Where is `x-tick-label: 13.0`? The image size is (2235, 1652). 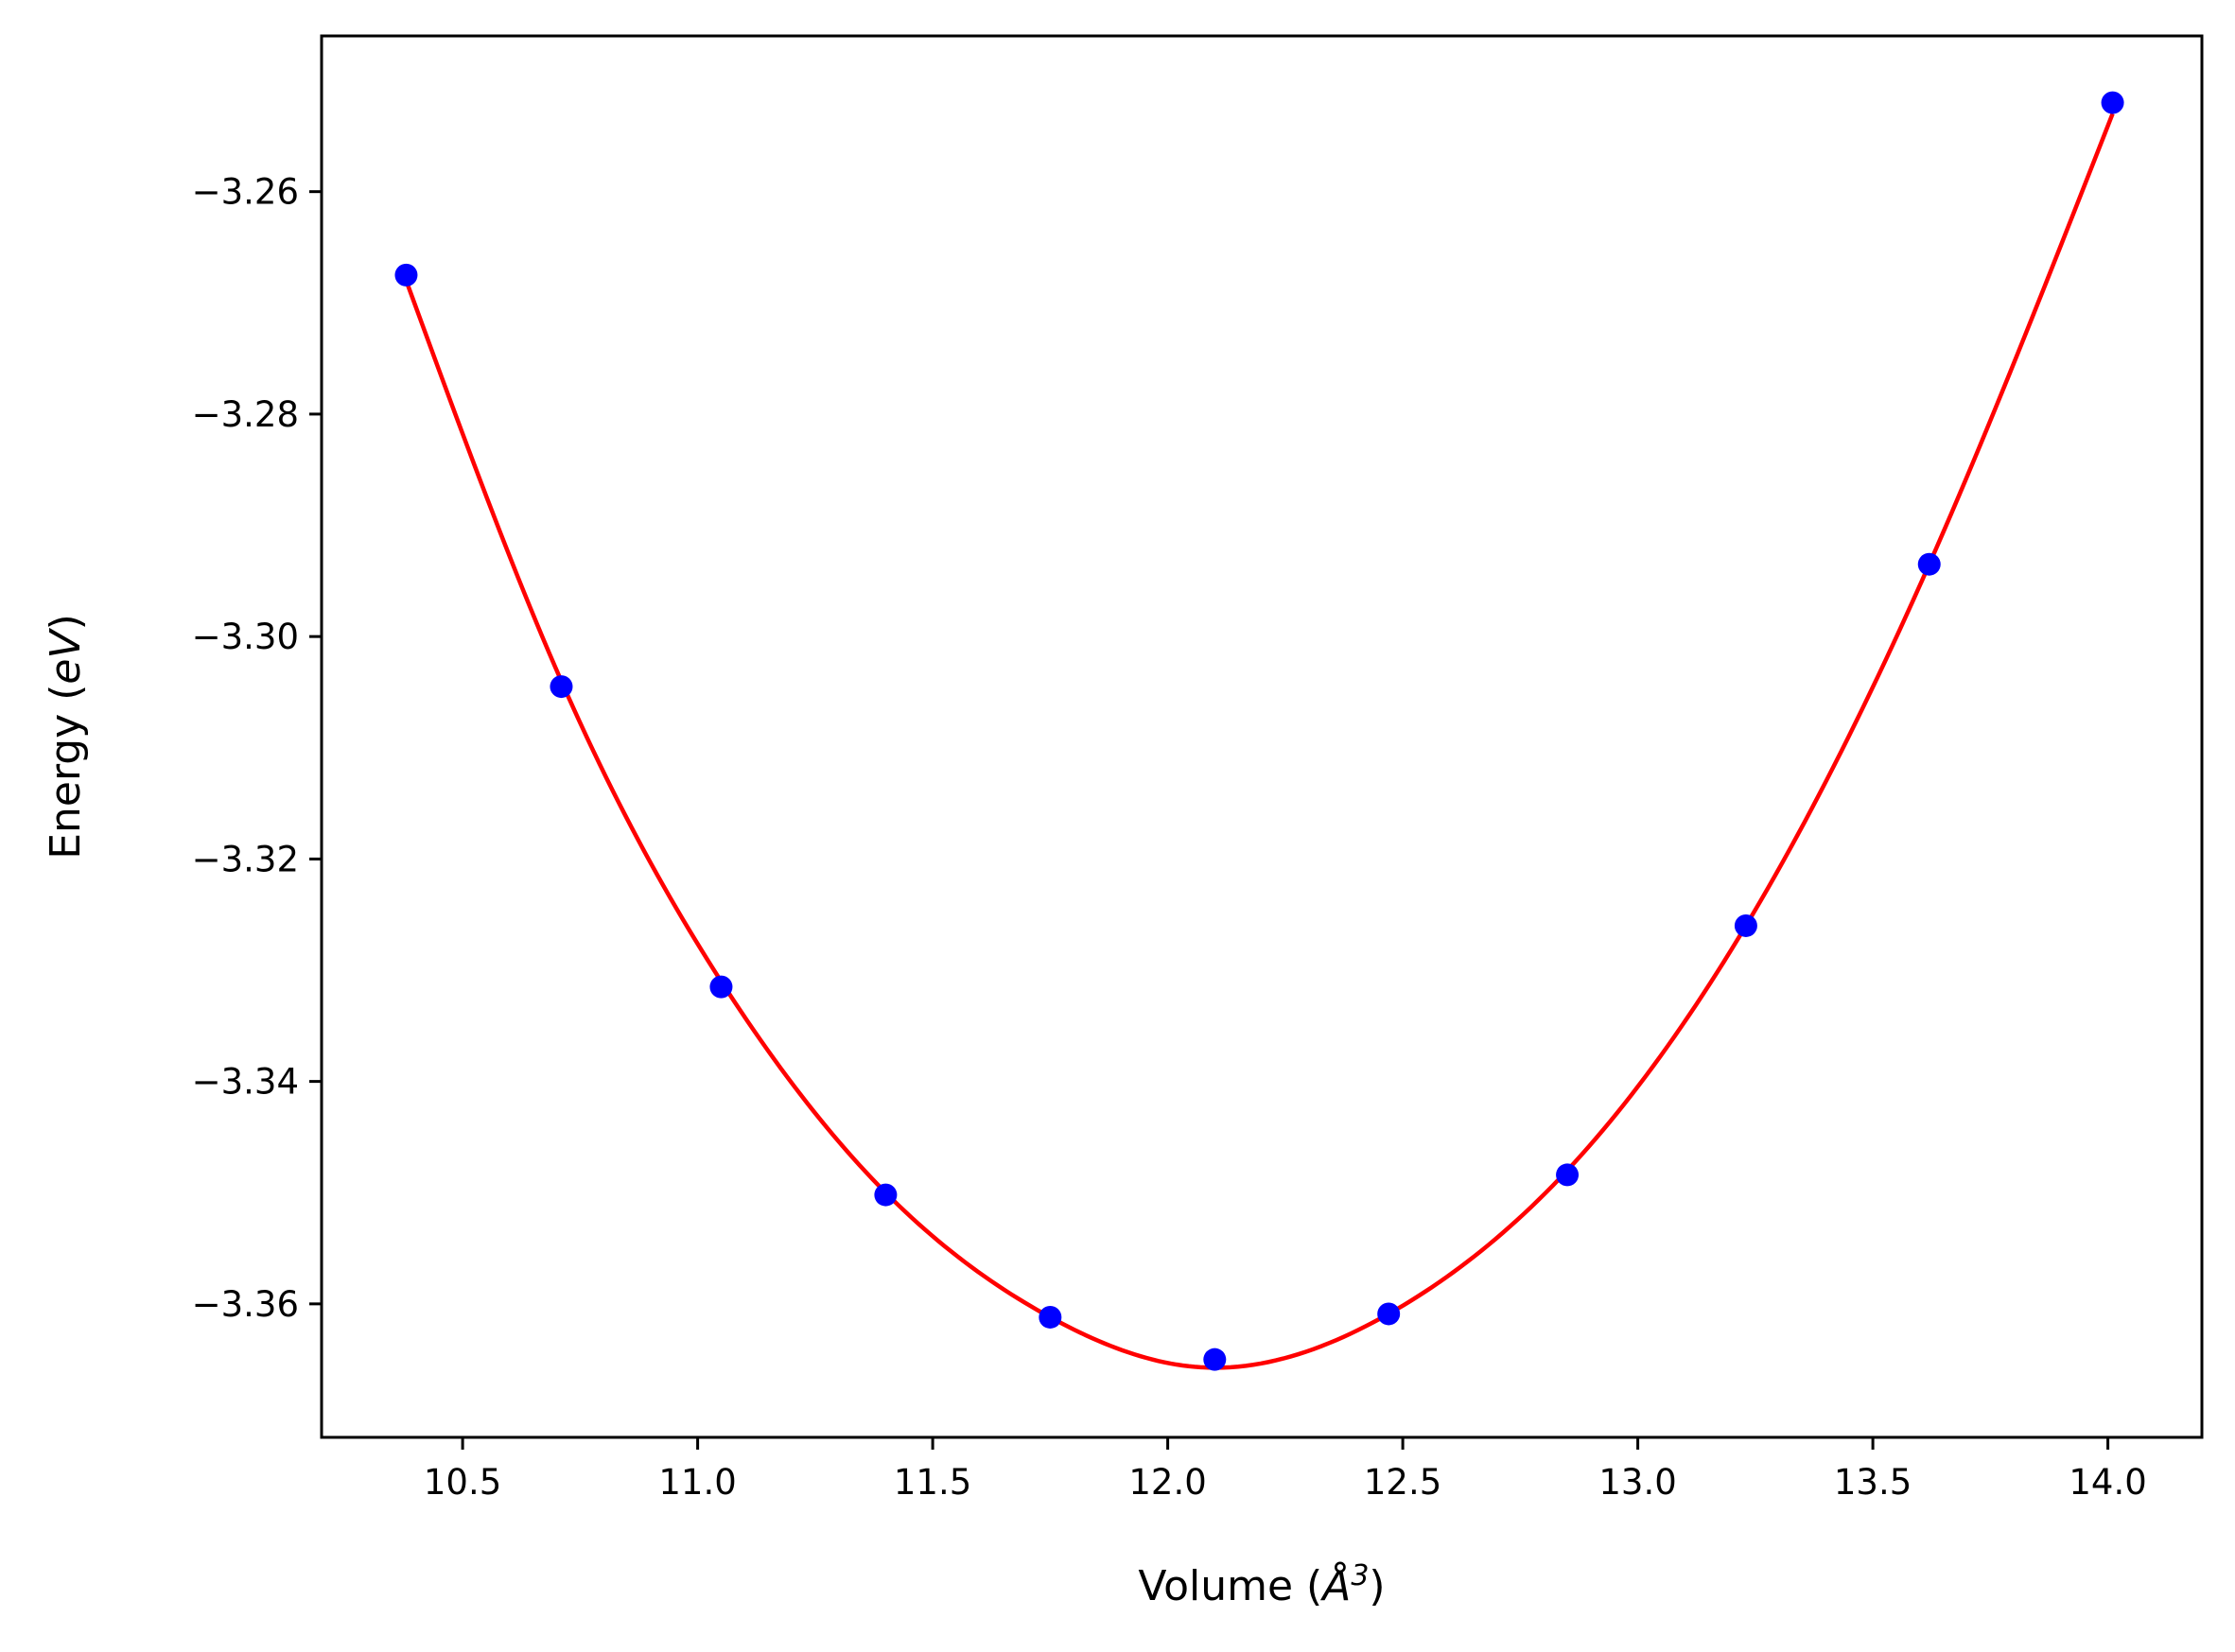 x-tick-label: 13.0 is located at coordinates (1637, 1483).